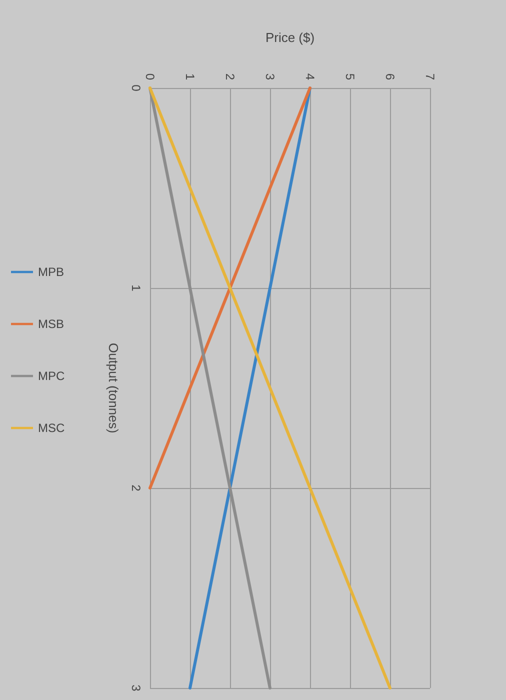 The image size is (506, 700). What do you see at coordinates (136, 488) in the screenshot?
I see `y-tick-label: 2` at bounding box center [136, 488].